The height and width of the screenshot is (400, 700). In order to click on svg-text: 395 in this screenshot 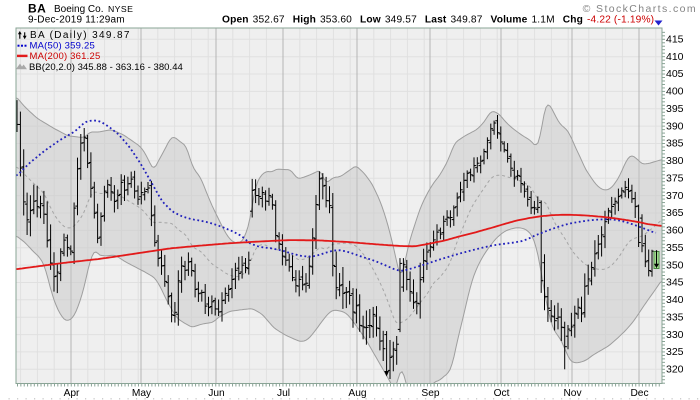, I will do `click(675, 109)`.